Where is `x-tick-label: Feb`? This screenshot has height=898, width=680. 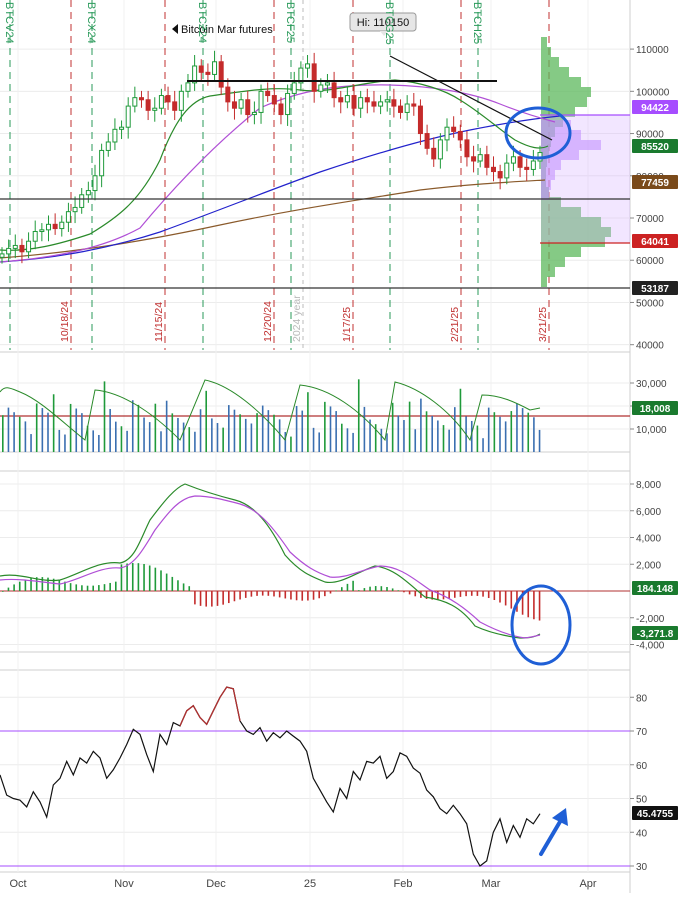
x-tick-label: Feb is located at coordinates (403, 884).